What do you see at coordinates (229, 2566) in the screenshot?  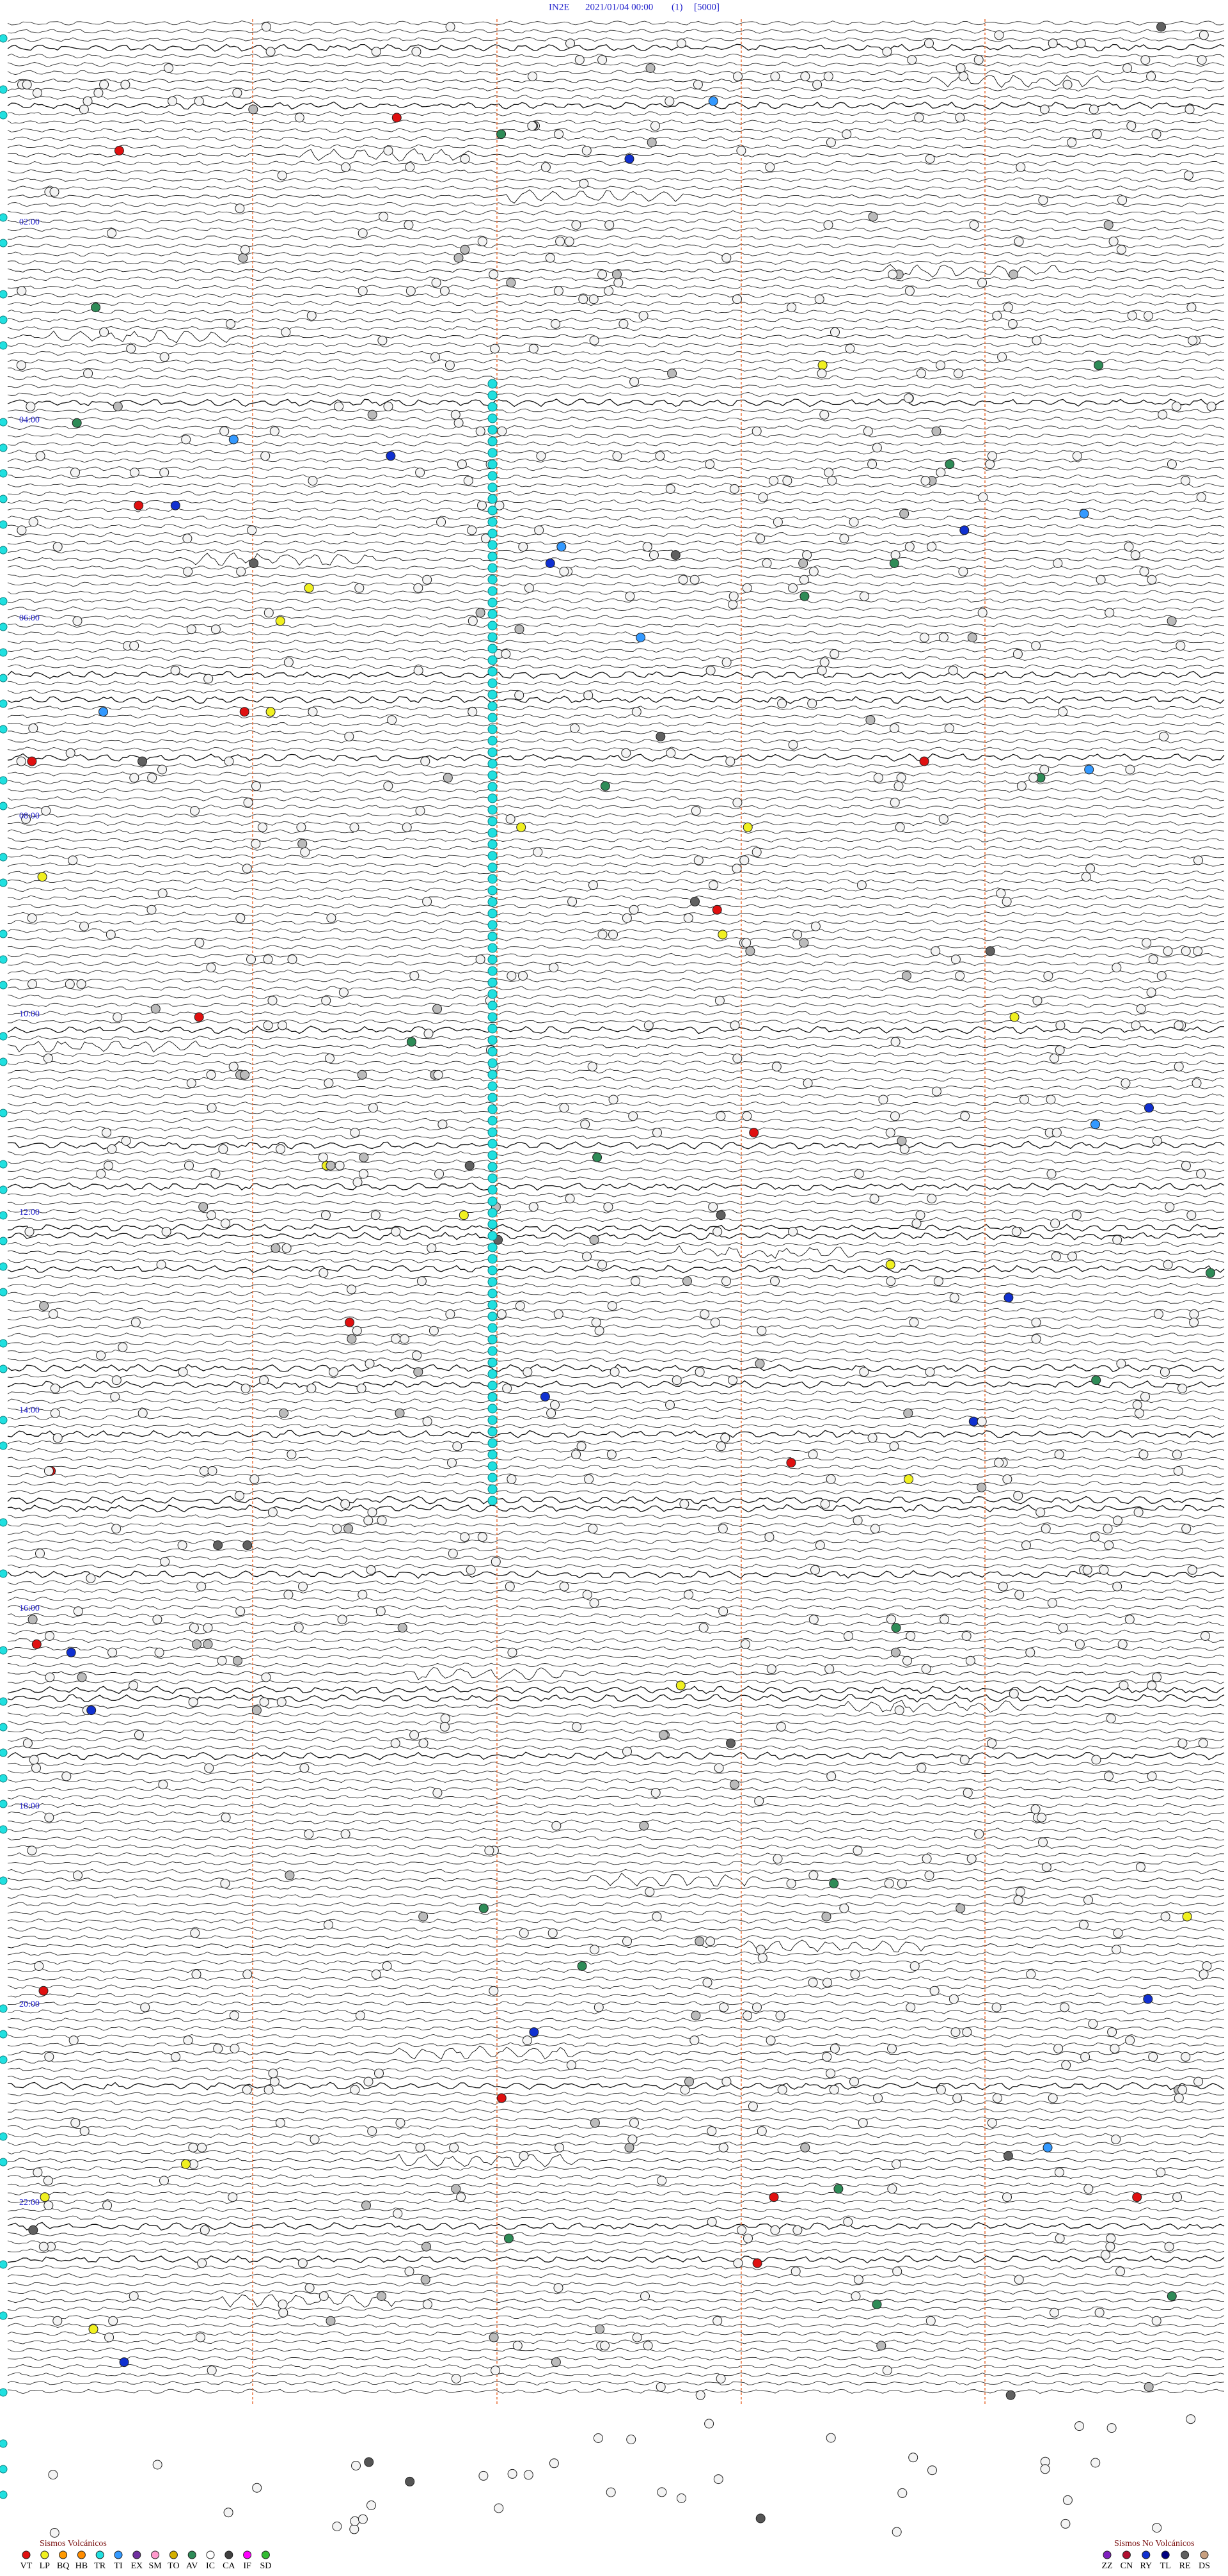 I see `legend-code: CA` at bounding box center [229, 2566].